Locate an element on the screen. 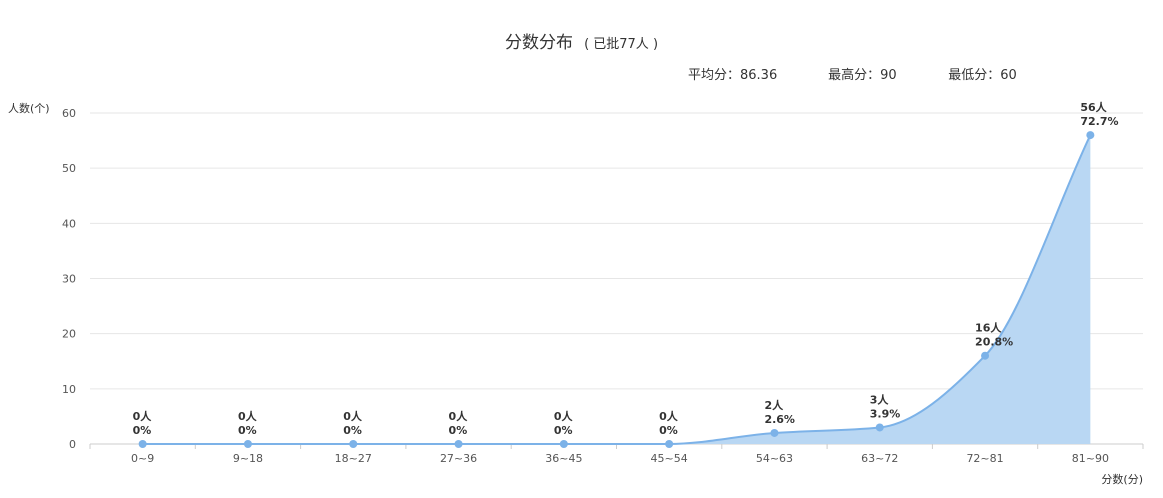 This screenshot has width=1163, height=498. percent-label: 2.6% is located at coordinates (779, 419).